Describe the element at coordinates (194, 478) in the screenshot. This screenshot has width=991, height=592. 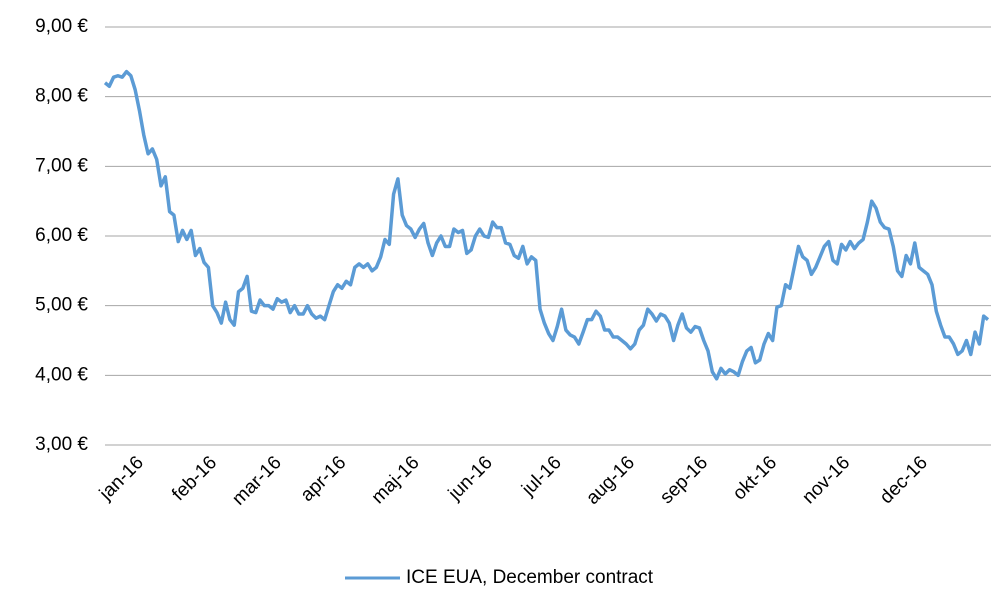
I see `x-tick-label: feb-16` at that location.